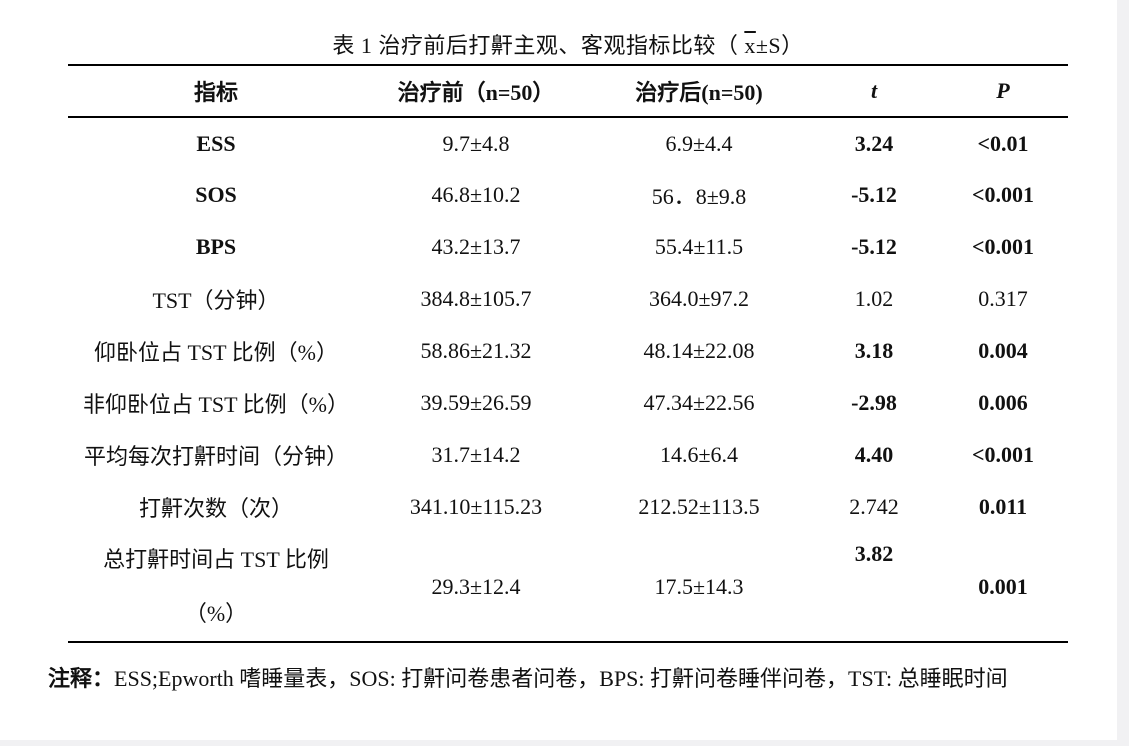  Describe the element at coordinates (216, 143) in the screenshot. I see `cell-indicator: ESS` at that location.